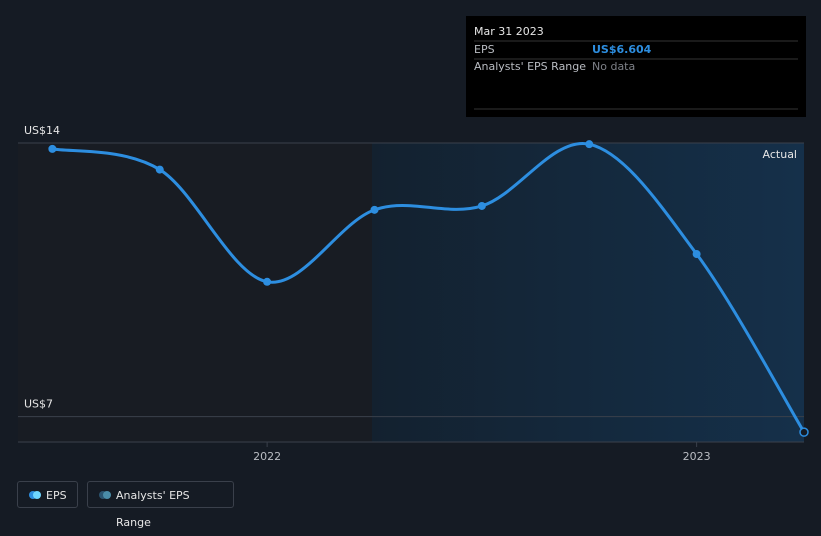  What do you see at coordinates (38, 404) in the screenshot?
I see `y-tick-label: US$7` at bounding box center [38, 404].